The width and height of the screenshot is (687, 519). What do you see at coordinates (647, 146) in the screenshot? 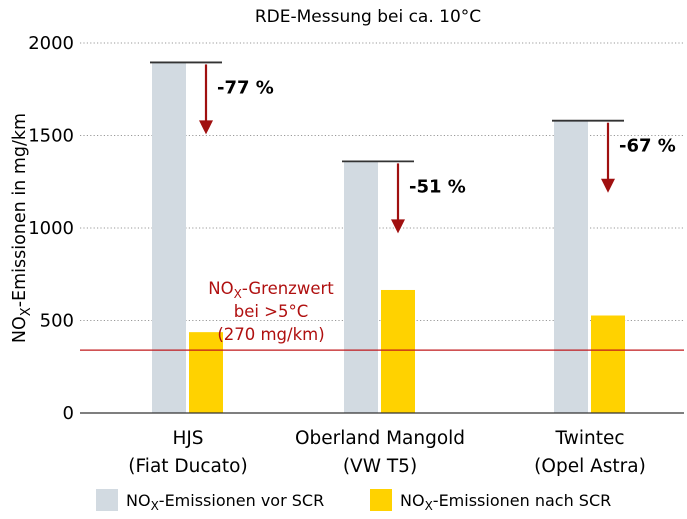
I see `reduction-label: -67 %` at bounding box center [647, 146].